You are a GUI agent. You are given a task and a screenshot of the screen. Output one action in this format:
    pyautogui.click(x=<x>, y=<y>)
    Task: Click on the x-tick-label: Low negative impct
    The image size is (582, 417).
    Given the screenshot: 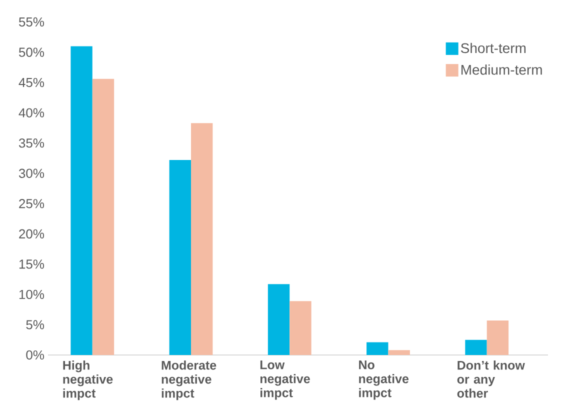 What is the action you would take?
    pyautogui.click(x=285, y=380)
    